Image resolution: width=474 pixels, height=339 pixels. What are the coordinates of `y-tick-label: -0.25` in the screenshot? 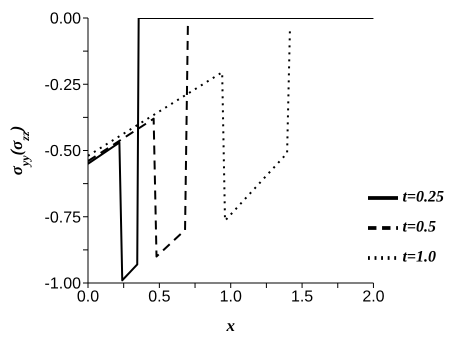 It's located at (63, 85).